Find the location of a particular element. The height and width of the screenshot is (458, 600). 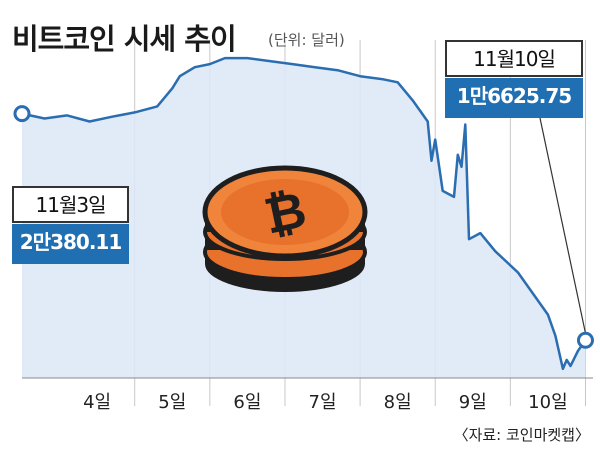

x-tick-label: 9일 is located at coordinates (473, 402).